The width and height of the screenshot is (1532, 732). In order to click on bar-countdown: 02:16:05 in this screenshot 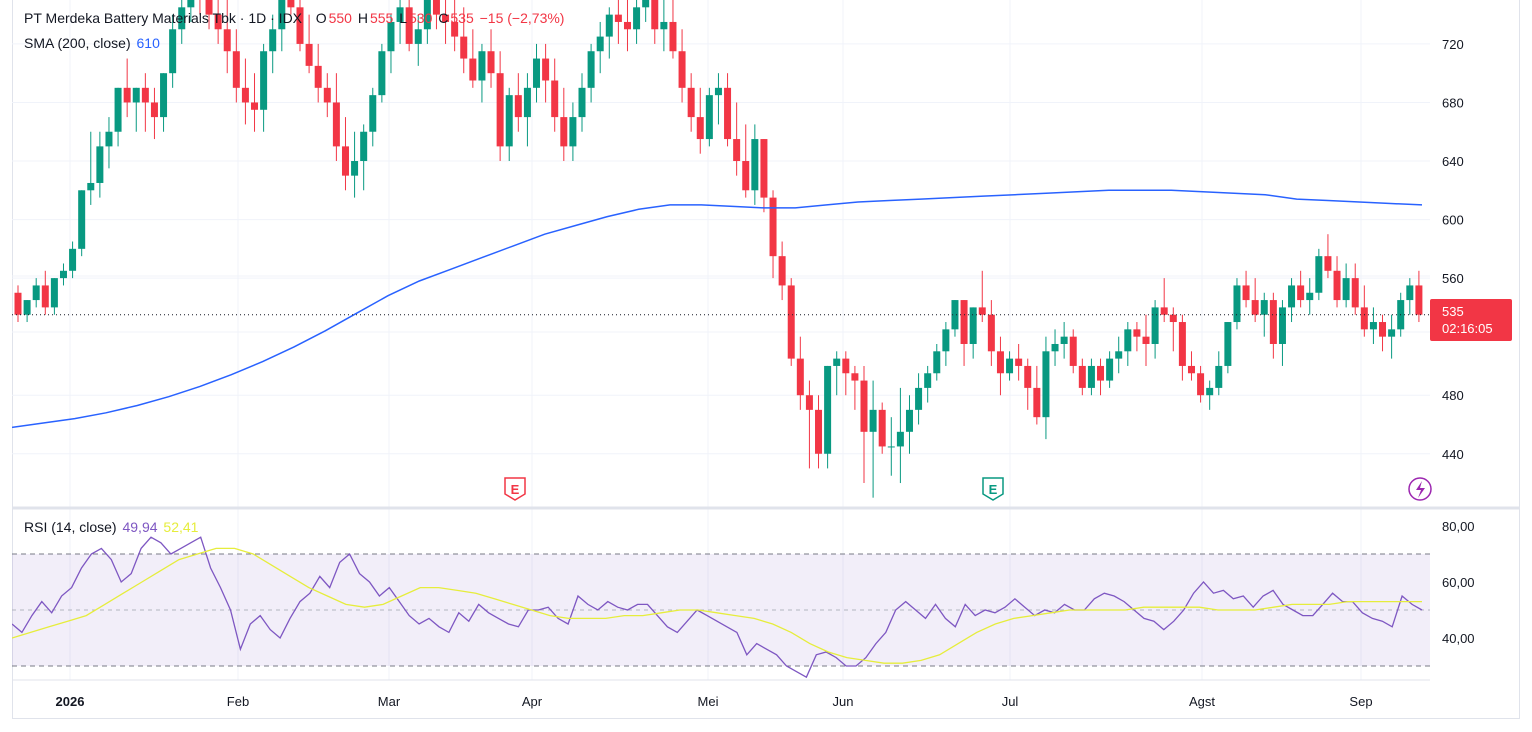, I will do `click(1467, 328)`.